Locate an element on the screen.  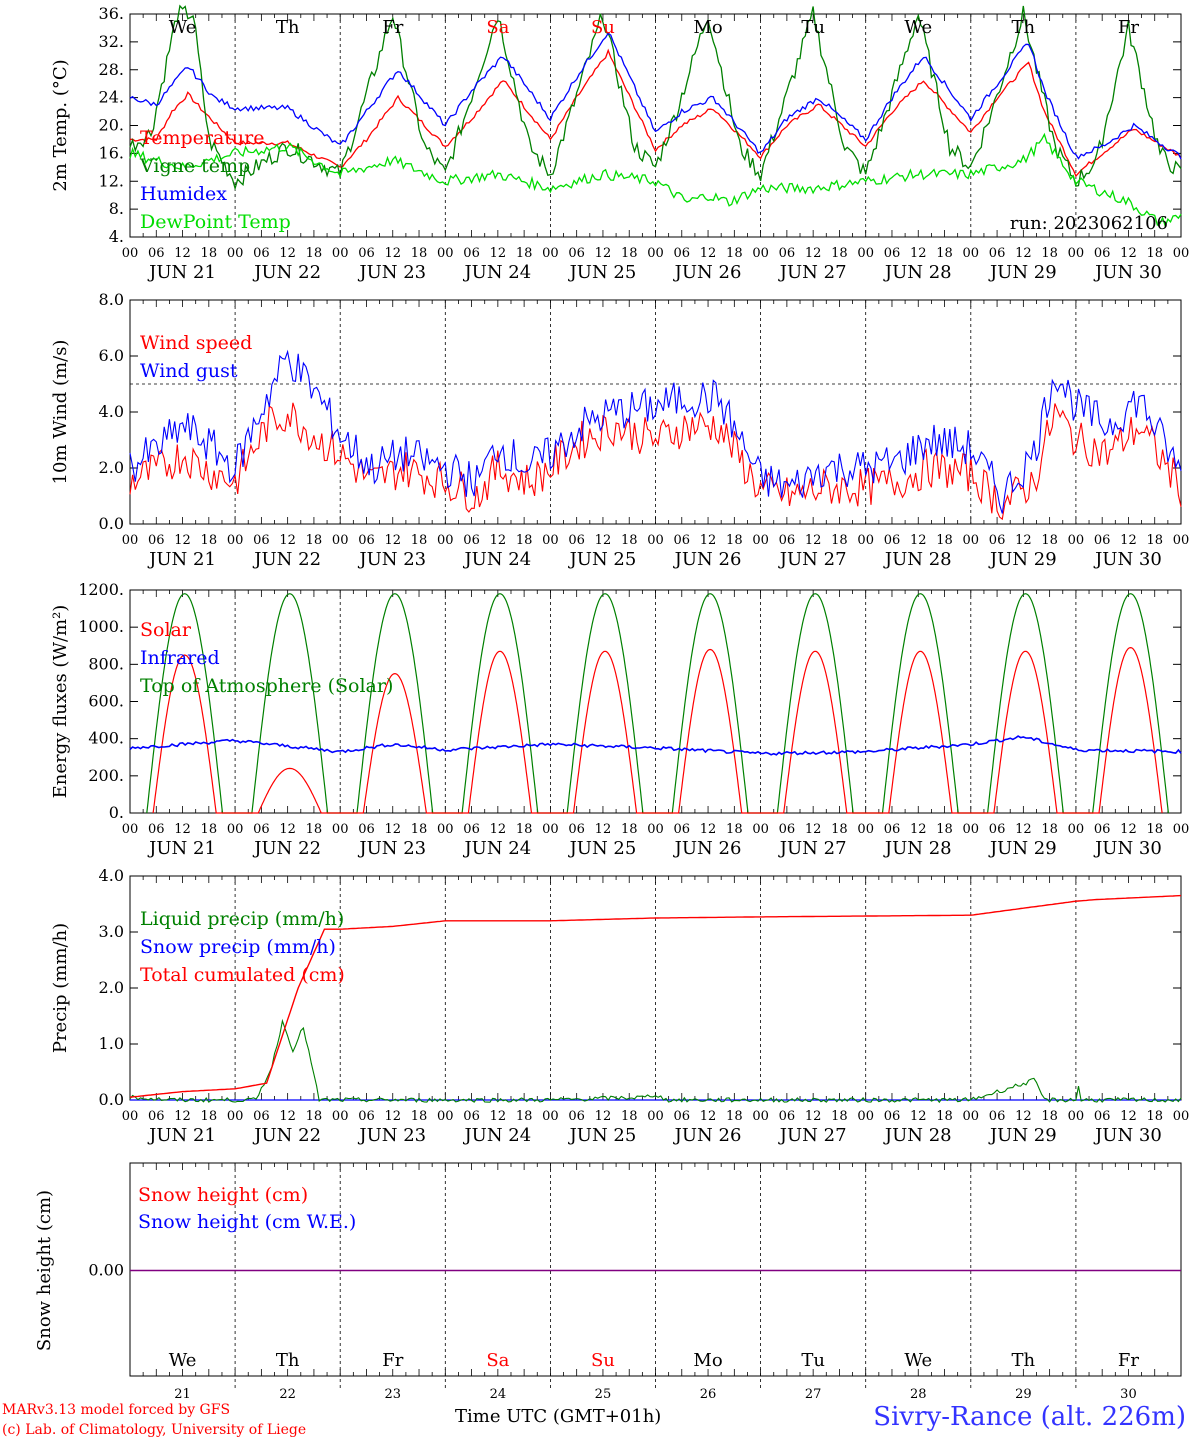
y-tick-label: 1.0 is located at coordinates (111, 1043).